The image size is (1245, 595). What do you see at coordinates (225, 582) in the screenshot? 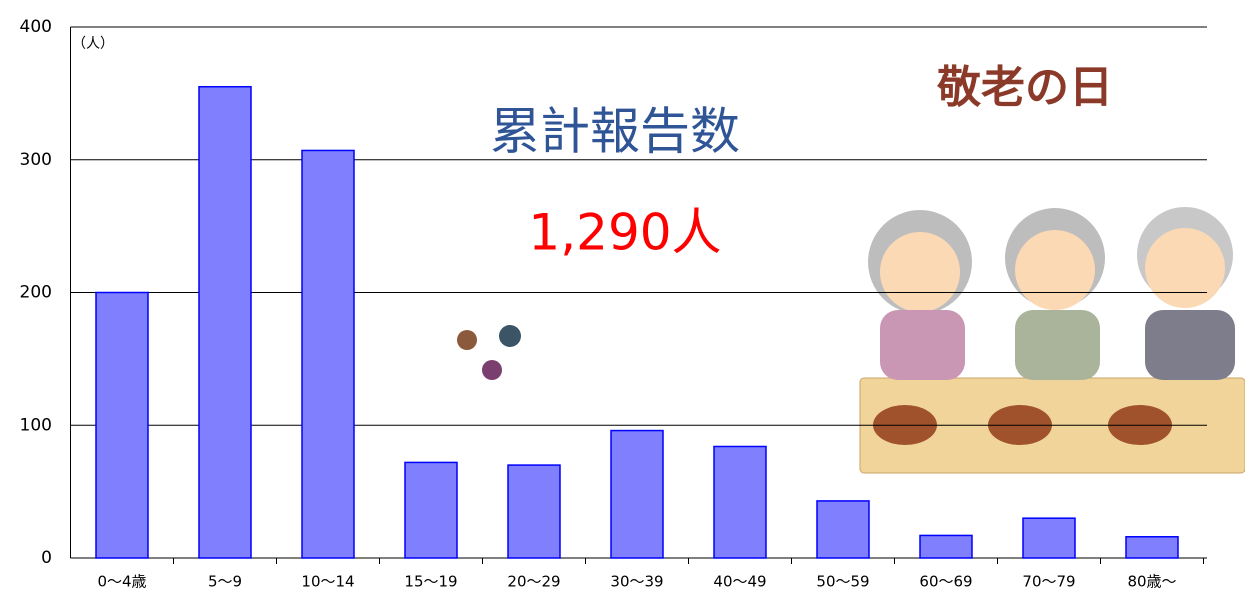
I see `x-tick-label: 5〜9` at bounding box center [225, 582].